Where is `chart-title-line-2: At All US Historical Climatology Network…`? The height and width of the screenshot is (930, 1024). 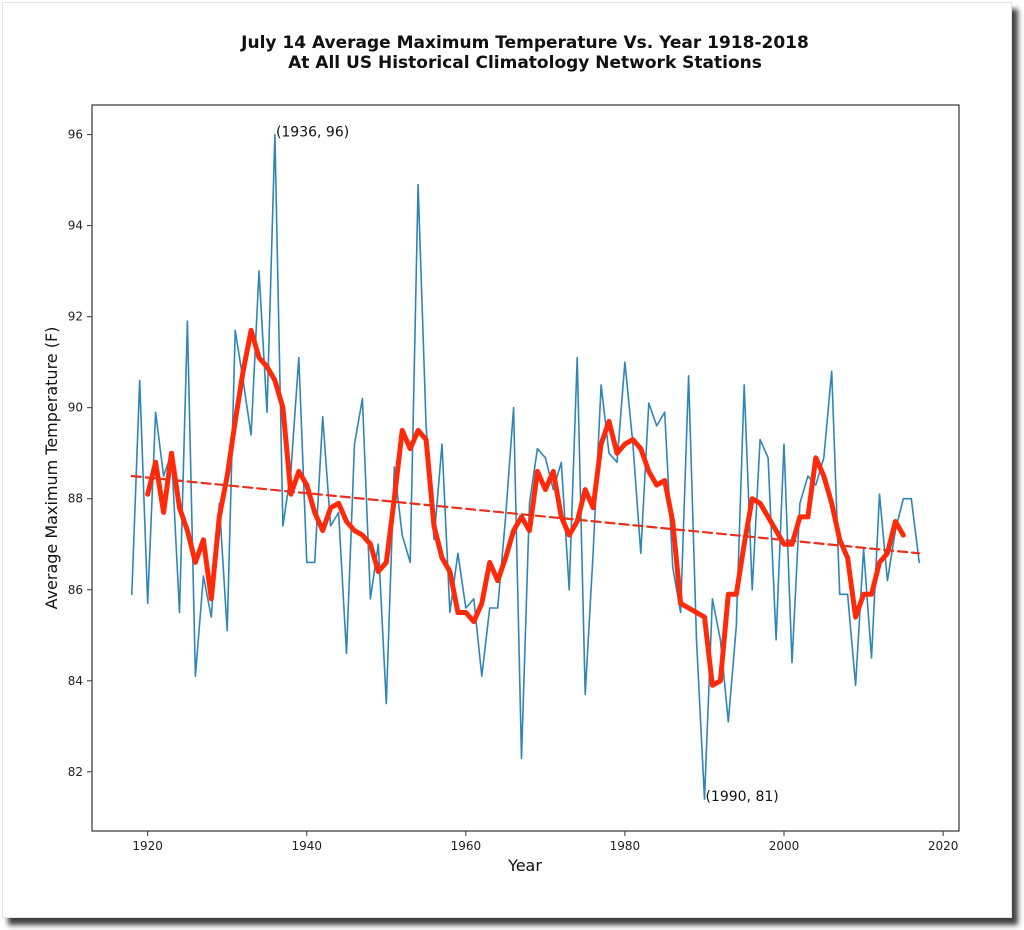
chart-title-line-2: At All US Historical Climatology Network… is located at coordinates (525, 63).